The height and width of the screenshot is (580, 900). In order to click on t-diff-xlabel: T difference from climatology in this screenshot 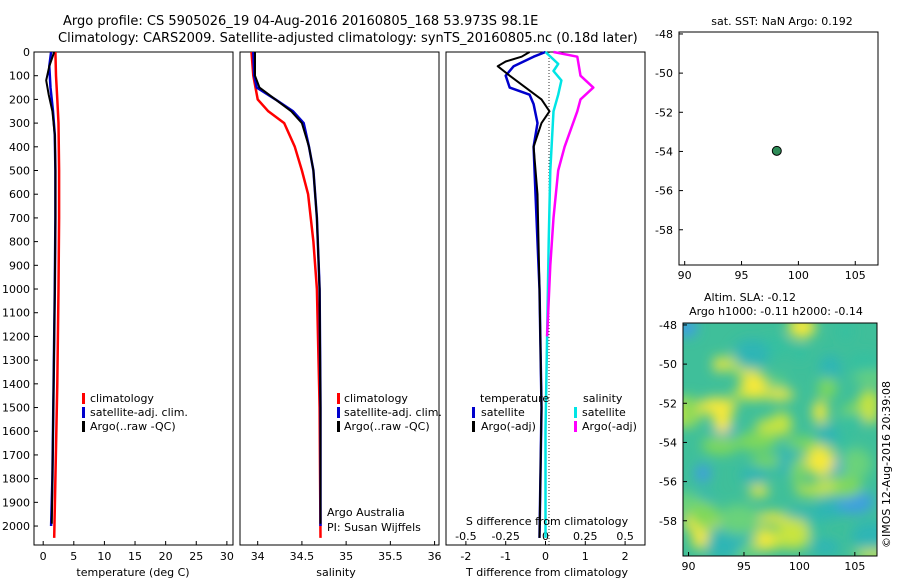, I will do `click(546, 572)`.